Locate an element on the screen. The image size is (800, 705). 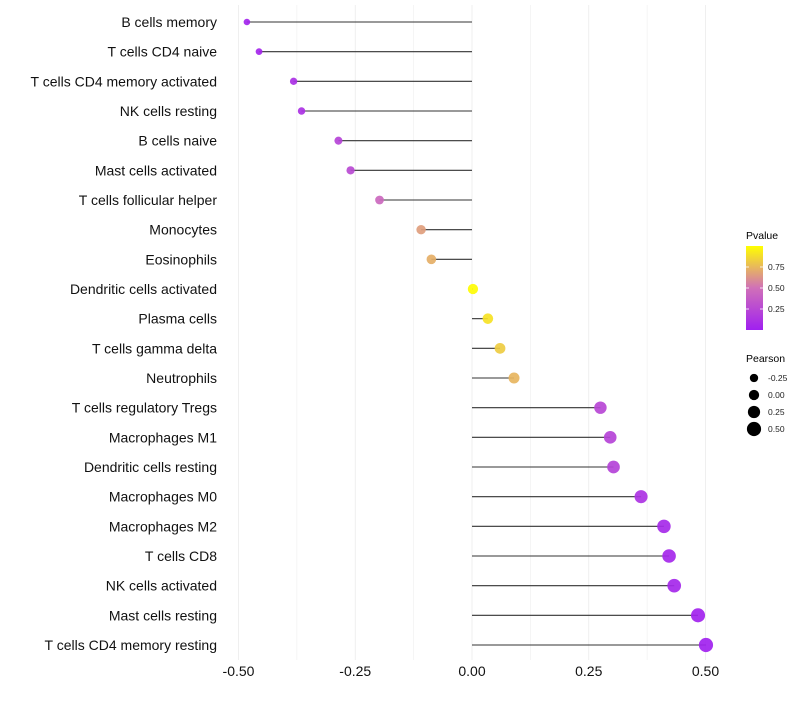
y-tick-label: T cells CD4 naive is located at coordinates (163, 52).